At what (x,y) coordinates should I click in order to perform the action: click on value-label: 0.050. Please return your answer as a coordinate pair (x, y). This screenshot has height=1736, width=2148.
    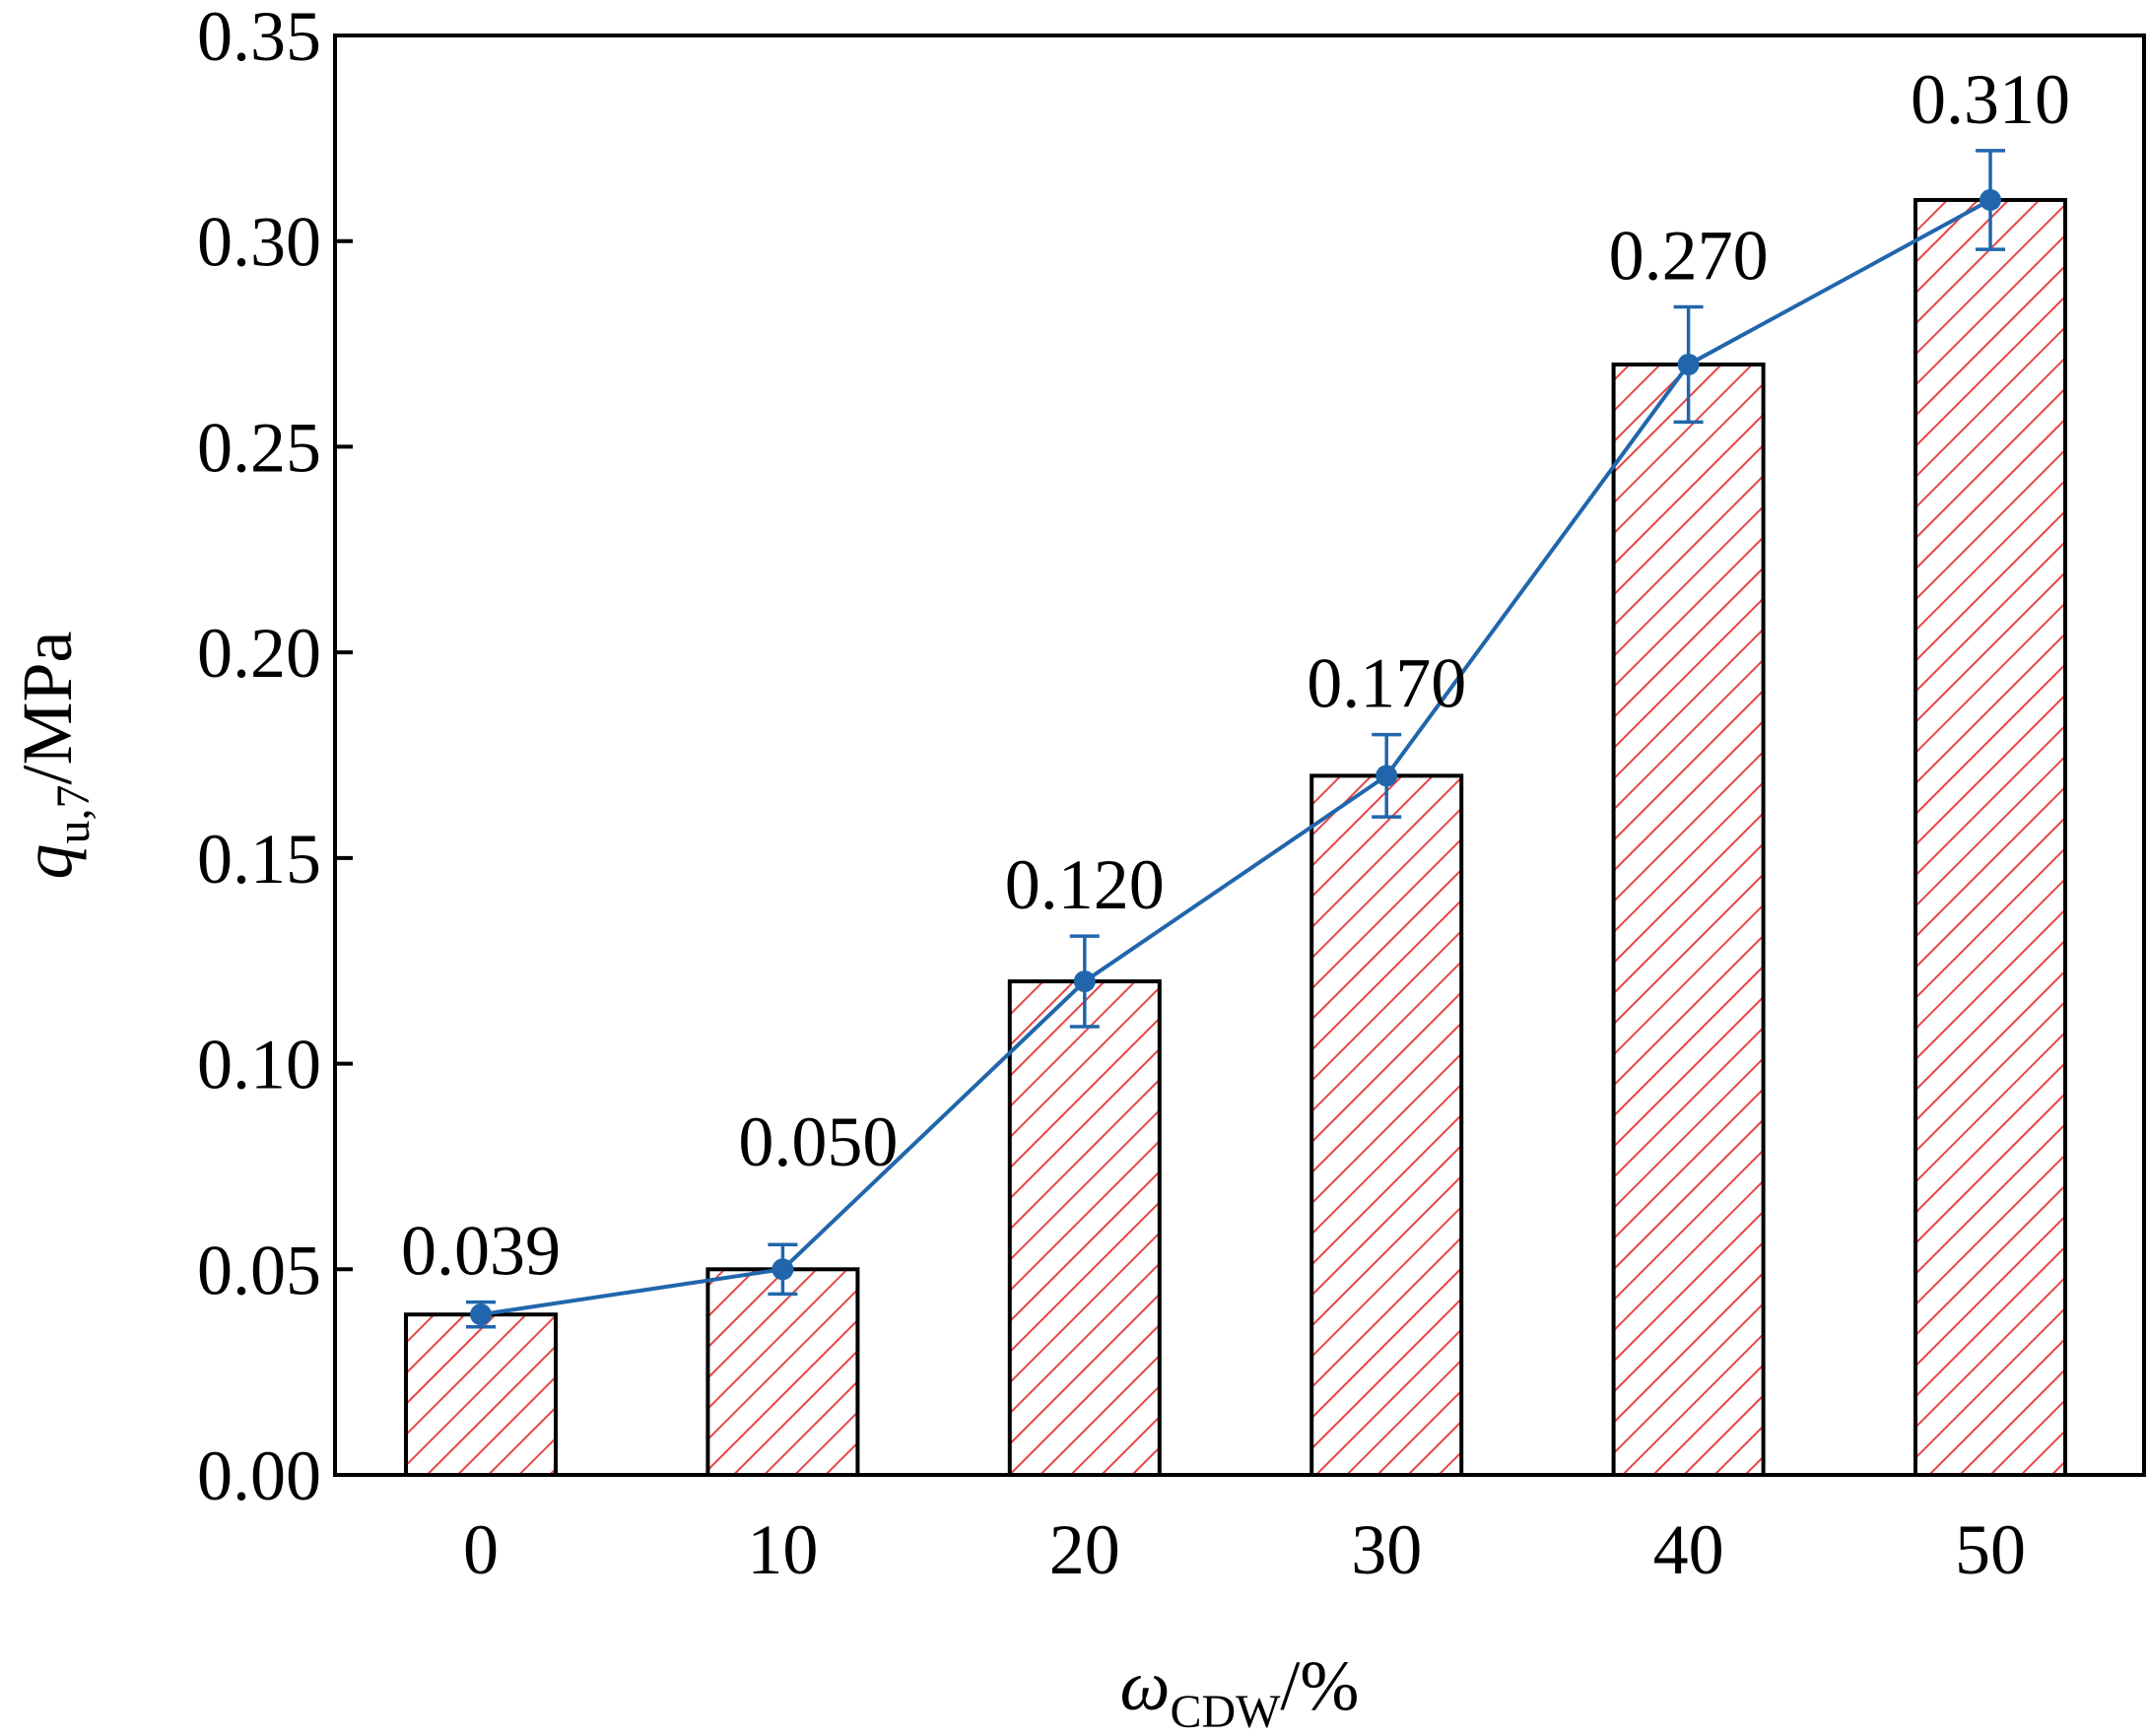
    Looking at the image, I should click on (818, 1141).